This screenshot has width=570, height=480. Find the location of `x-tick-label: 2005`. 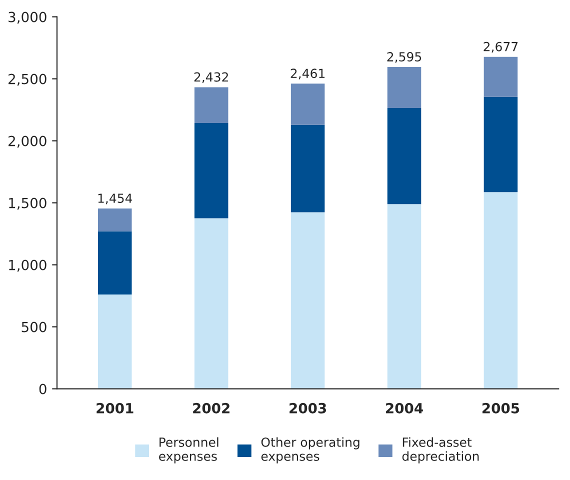

x-tick-label: 2005 is located at coordinates (501, 408).